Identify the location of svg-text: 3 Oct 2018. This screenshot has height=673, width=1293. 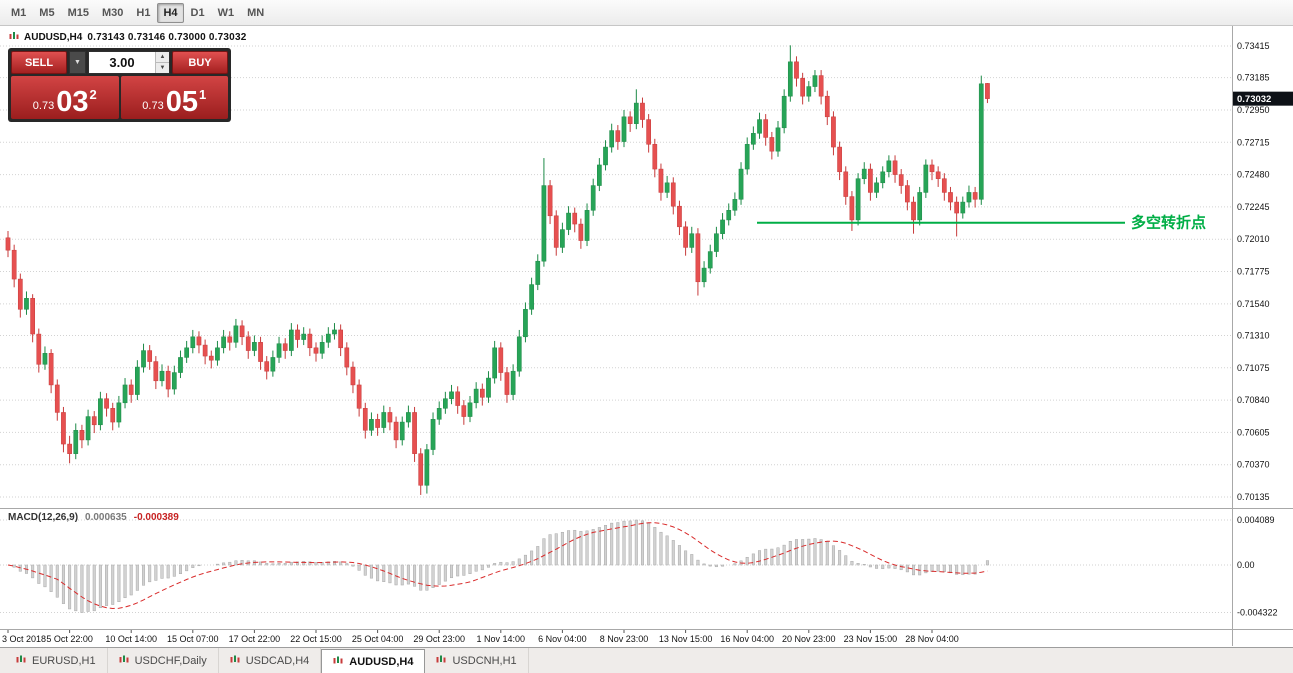
(24, 639).